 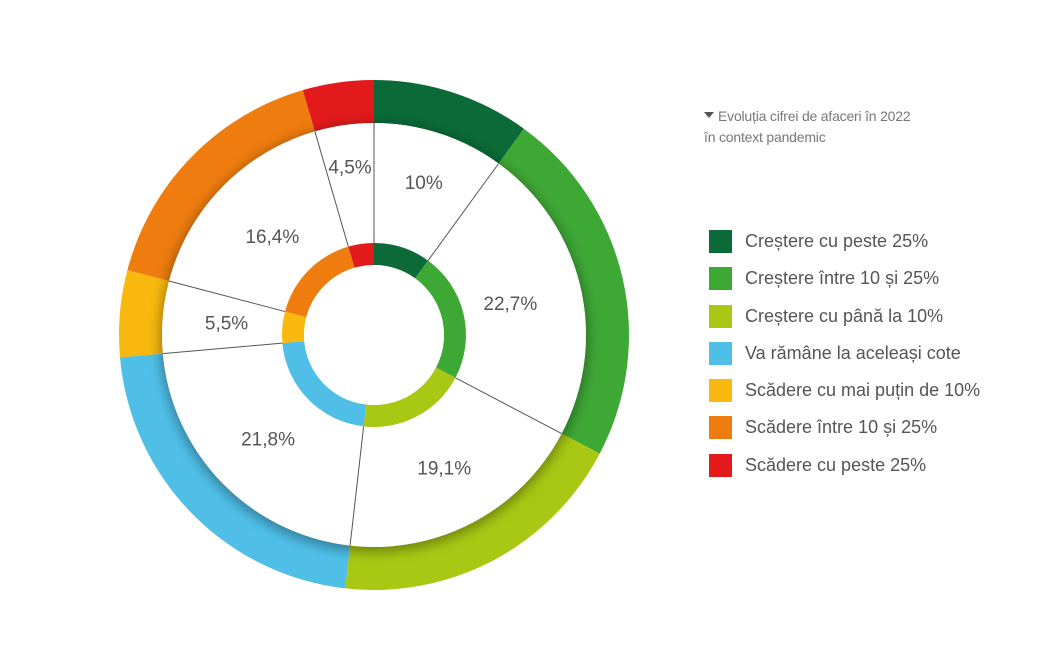 I want to click on legend-item: Scădere cu mai puțin de 10%, so click(x=844, y=390).